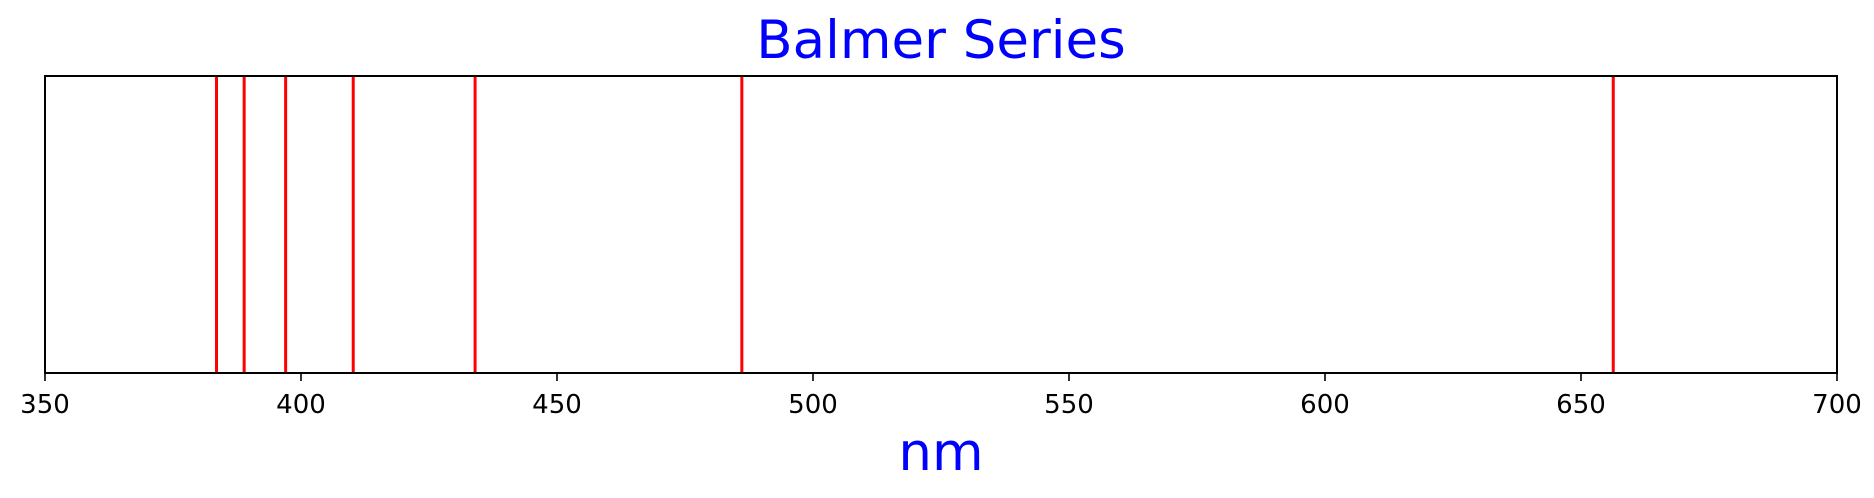 The image size is (1874, 498). What do you see at coordinates (45, 405) in the screenshot?
I see `x-tick-label: 350` at bounding box center [45, 405].